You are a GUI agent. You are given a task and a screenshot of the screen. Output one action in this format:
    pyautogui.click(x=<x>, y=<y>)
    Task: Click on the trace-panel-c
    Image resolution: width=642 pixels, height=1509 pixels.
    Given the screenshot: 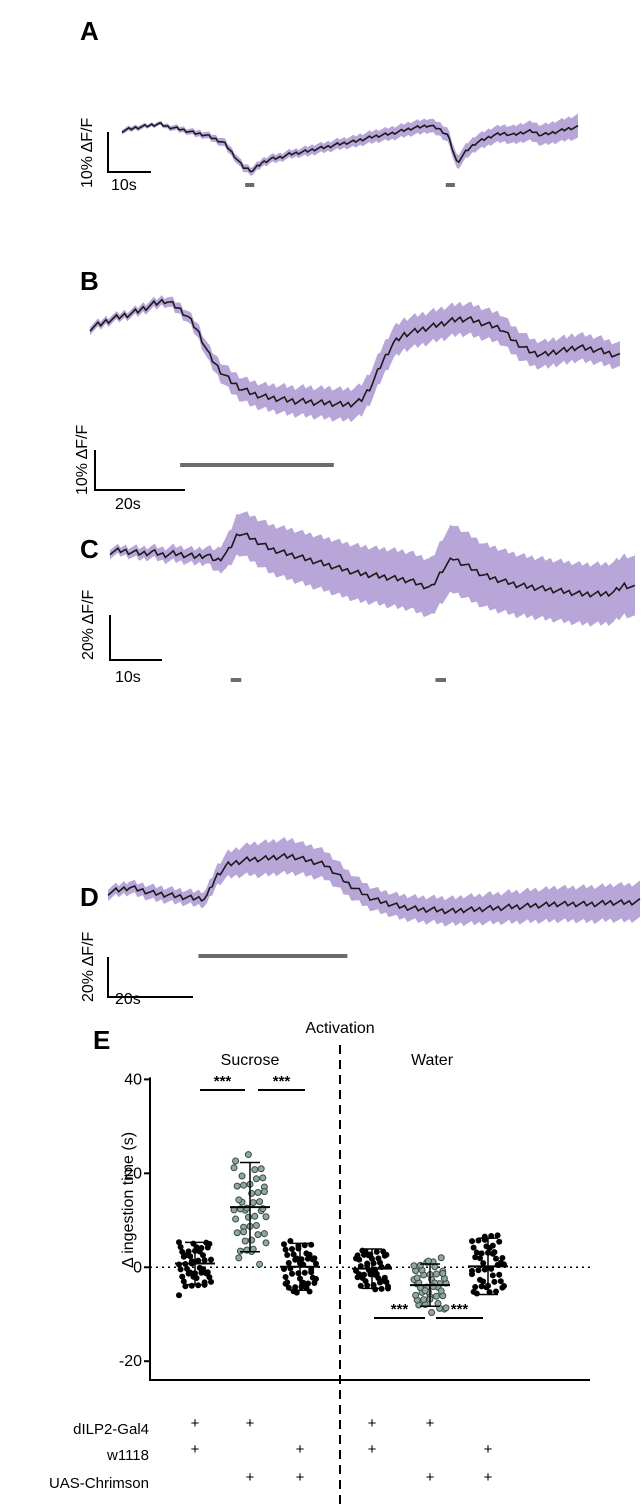 What is the action you would take?
    pyautogui.click(x=372, y=596)
    